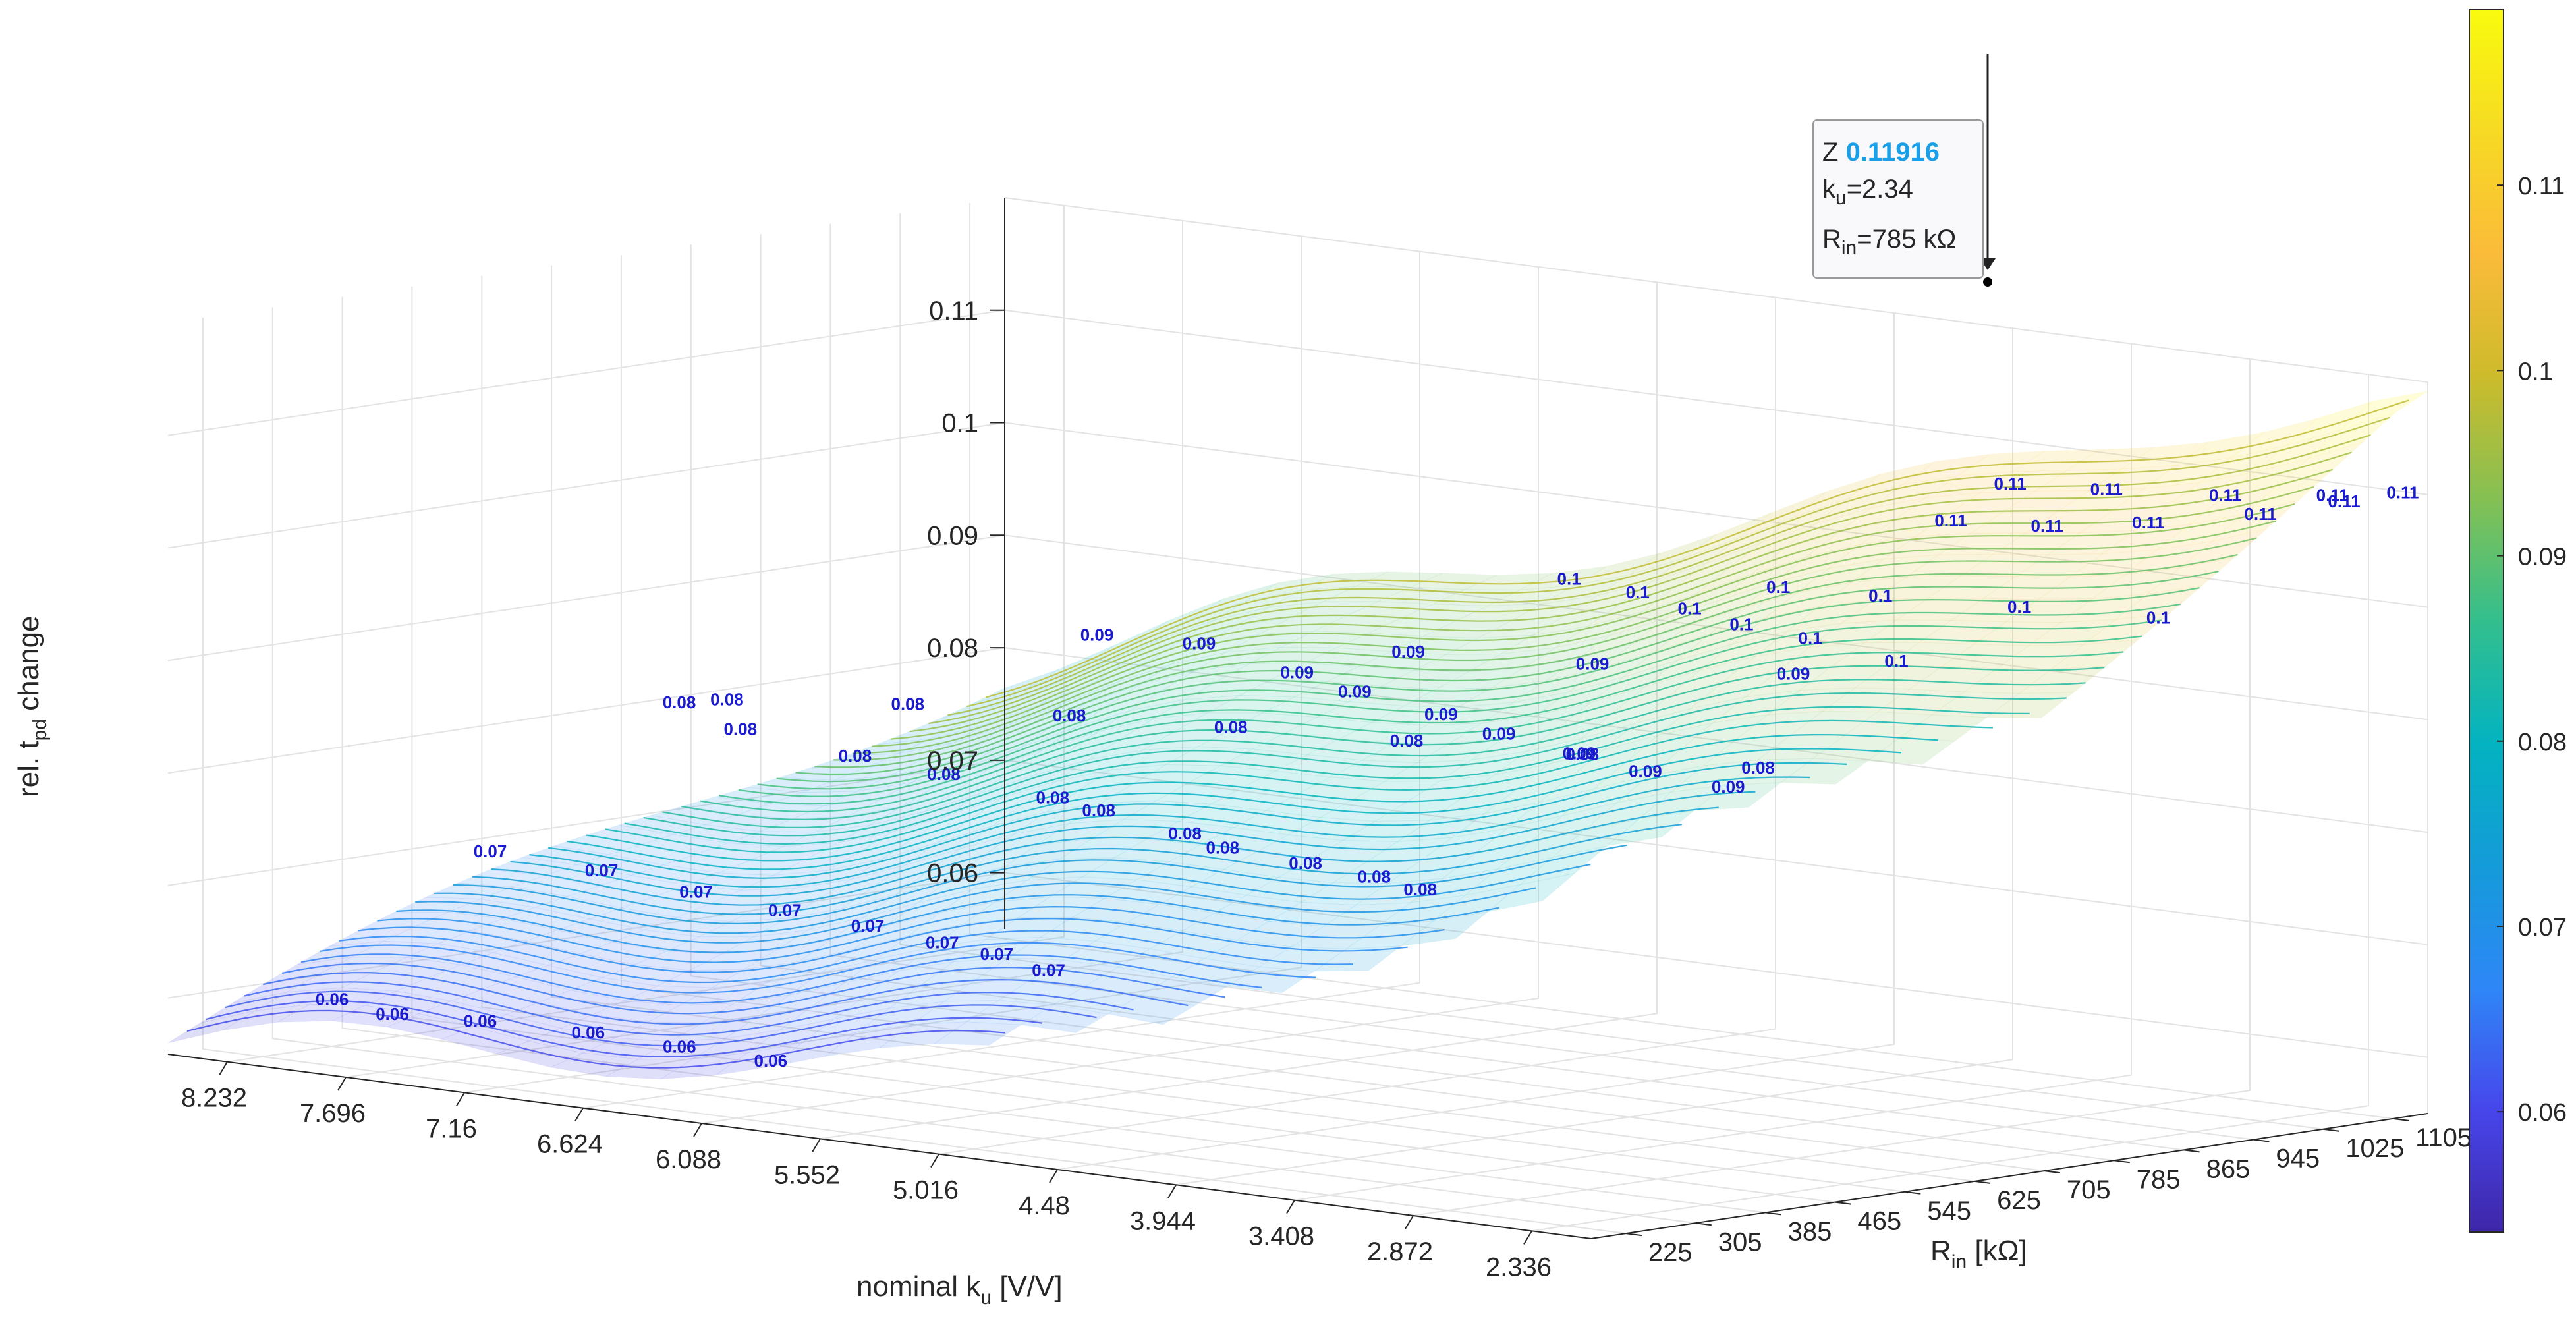 The image size is (2576, 1325). What do you see at coordinates (2089, 1189) in the screenshot?
I see `y-tick-label: 705` at bounding box center [2089, 1189].